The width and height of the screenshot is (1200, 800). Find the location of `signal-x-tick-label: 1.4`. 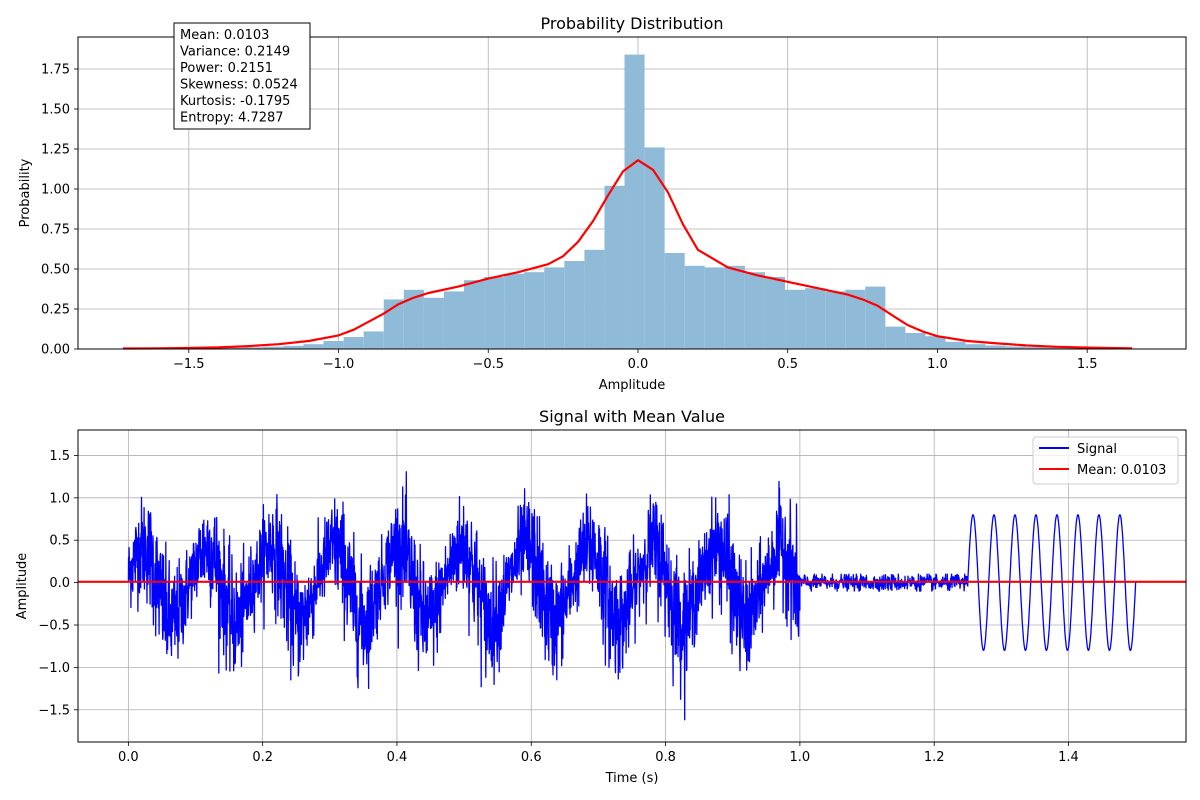

signal-x-tick-label: 1.4 is located at coordinates (1068, 757).